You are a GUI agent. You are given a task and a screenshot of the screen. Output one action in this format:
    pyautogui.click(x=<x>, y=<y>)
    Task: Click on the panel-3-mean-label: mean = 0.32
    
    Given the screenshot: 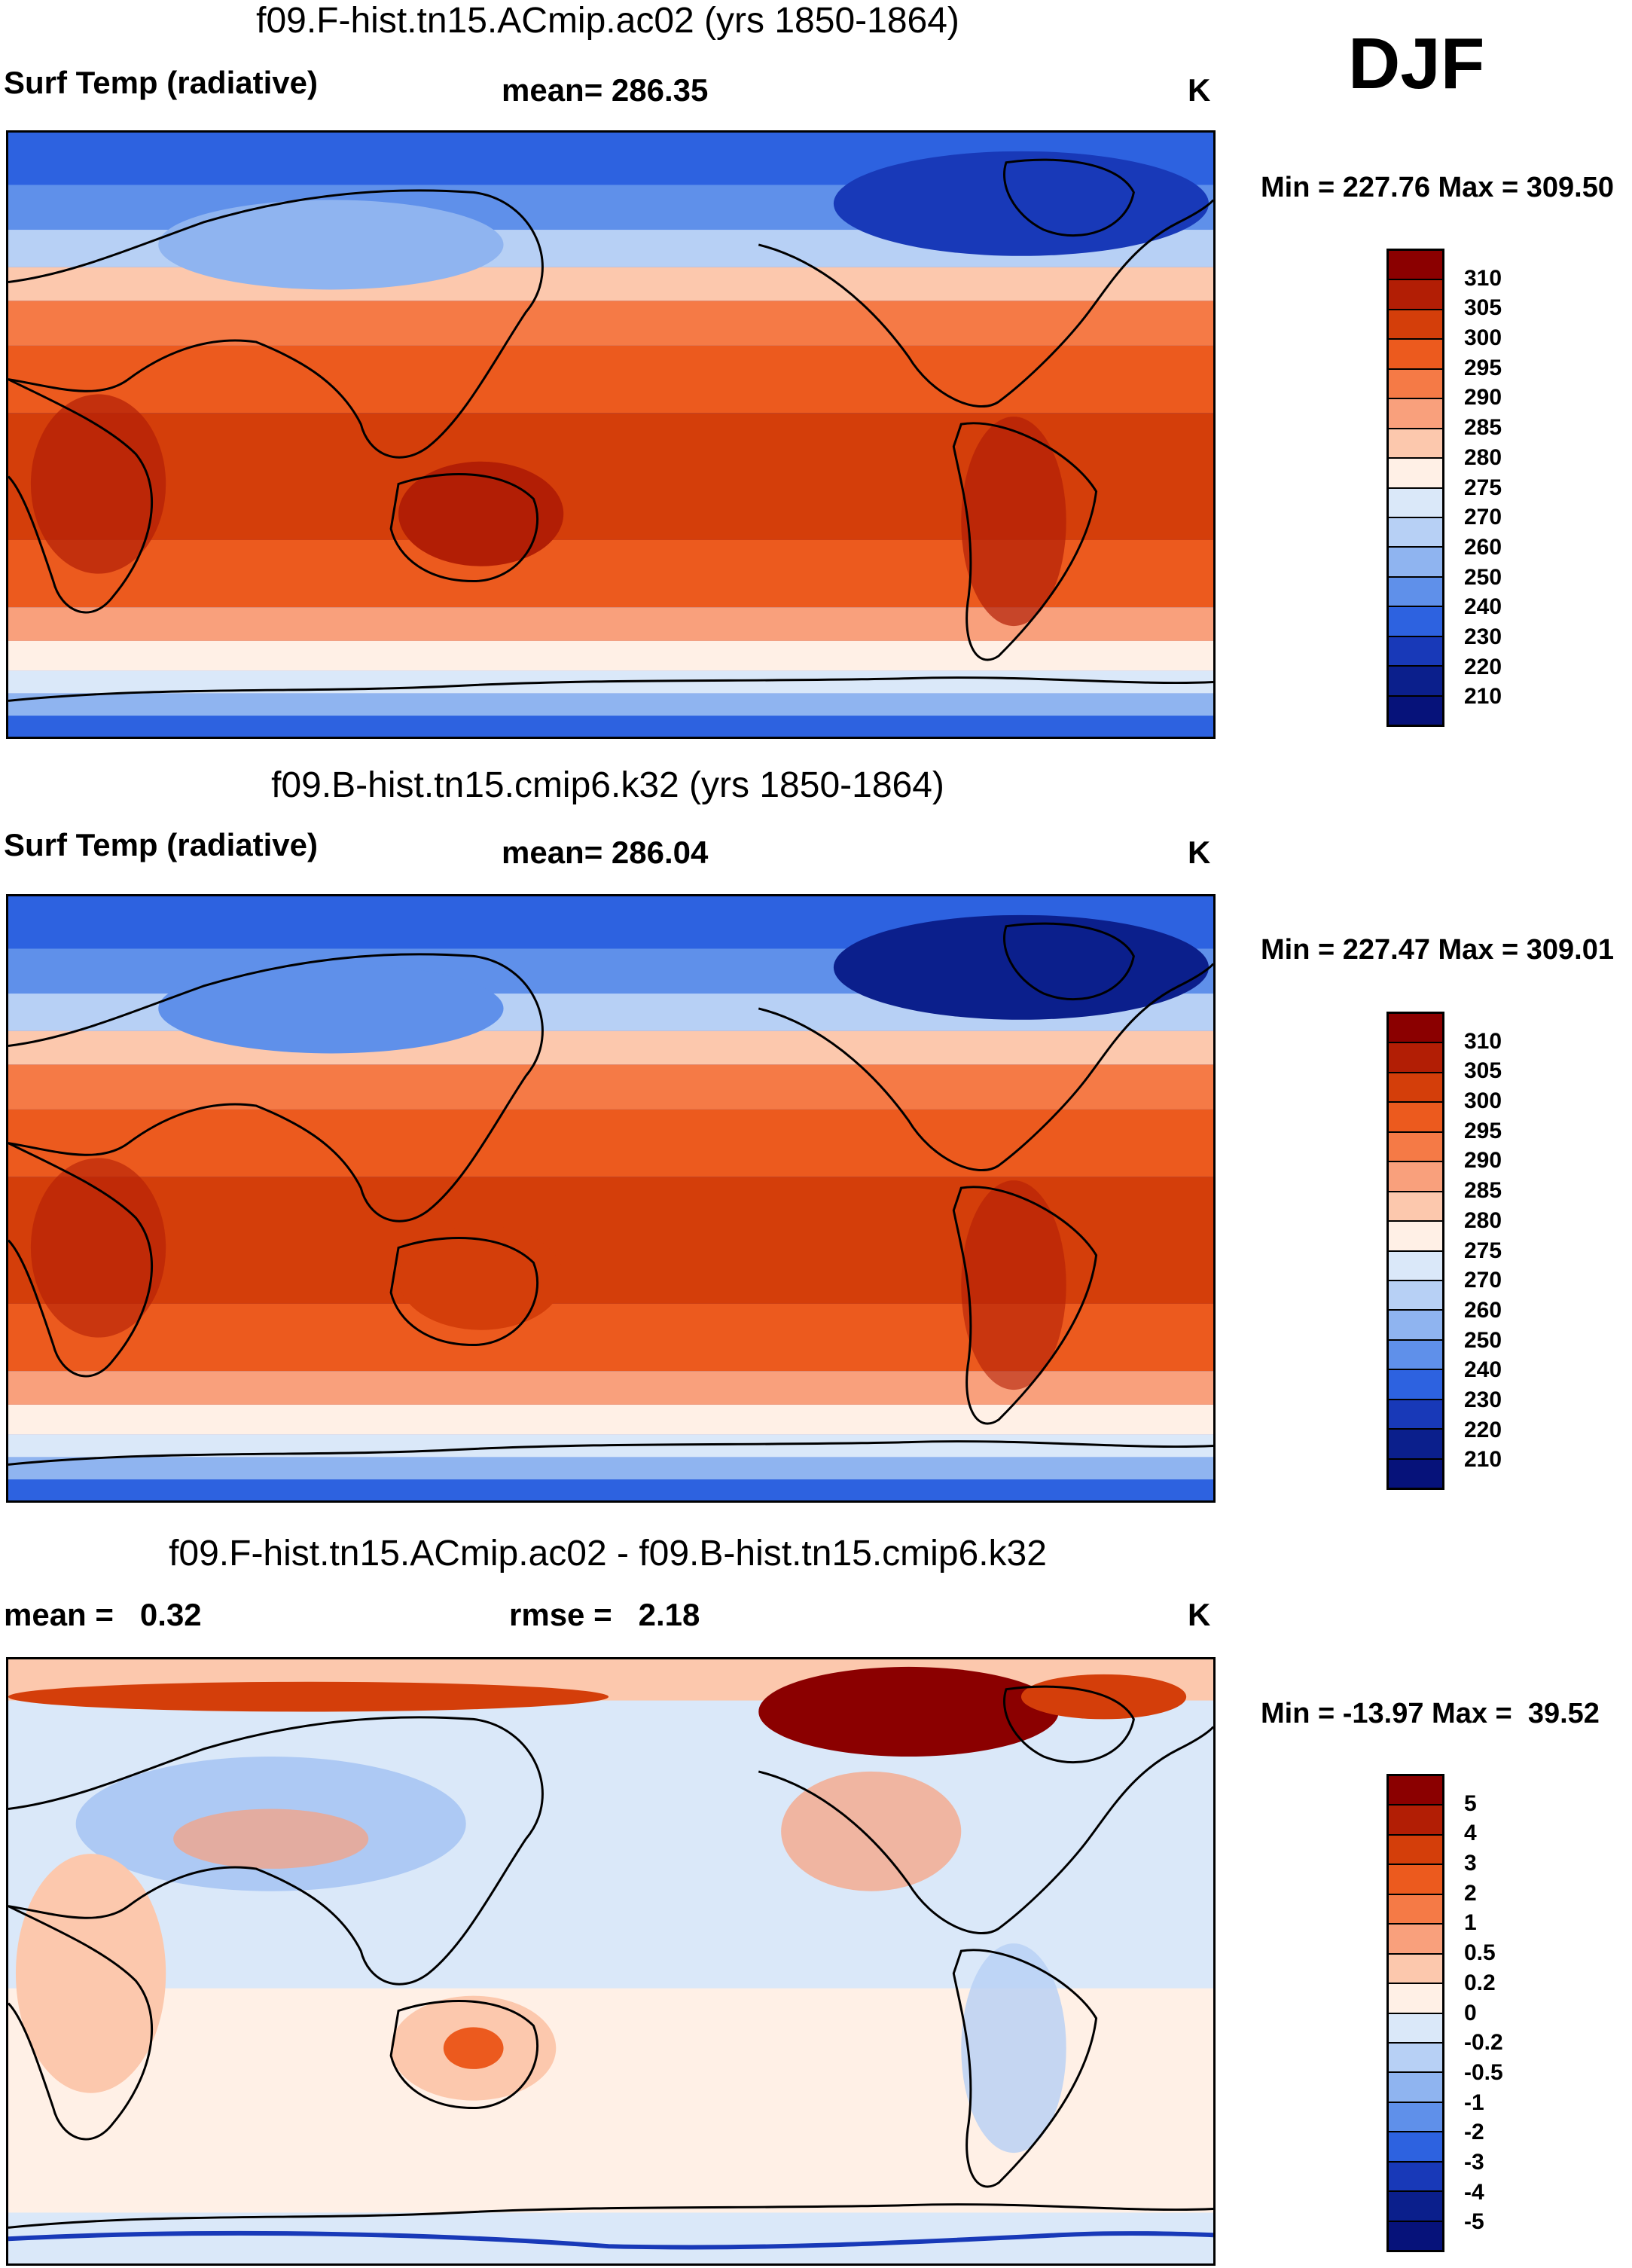 What is the action you would take?
    pyautogui.click(x=103, y=1615)
    